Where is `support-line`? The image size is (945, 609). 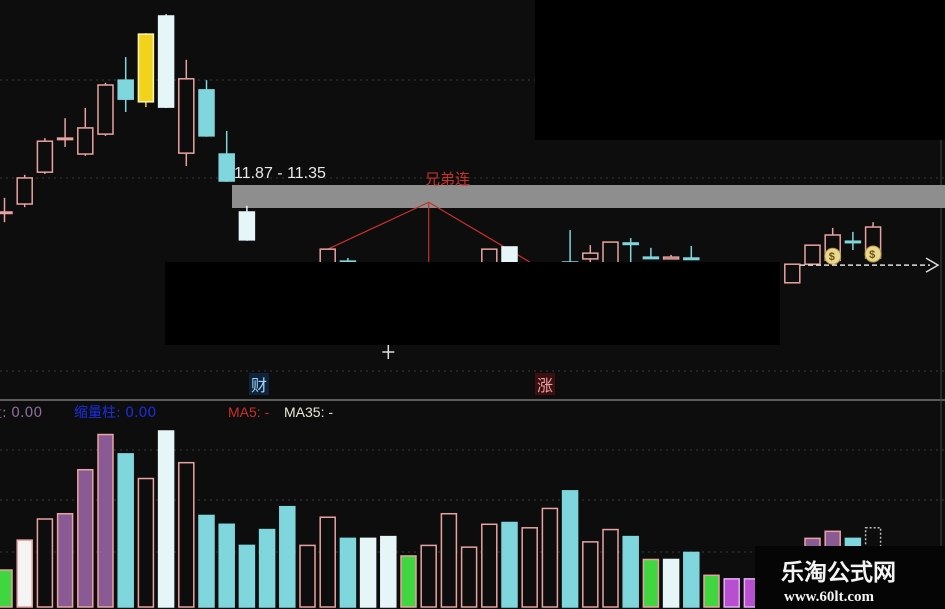
support-line is located at coordinates (870, 265).